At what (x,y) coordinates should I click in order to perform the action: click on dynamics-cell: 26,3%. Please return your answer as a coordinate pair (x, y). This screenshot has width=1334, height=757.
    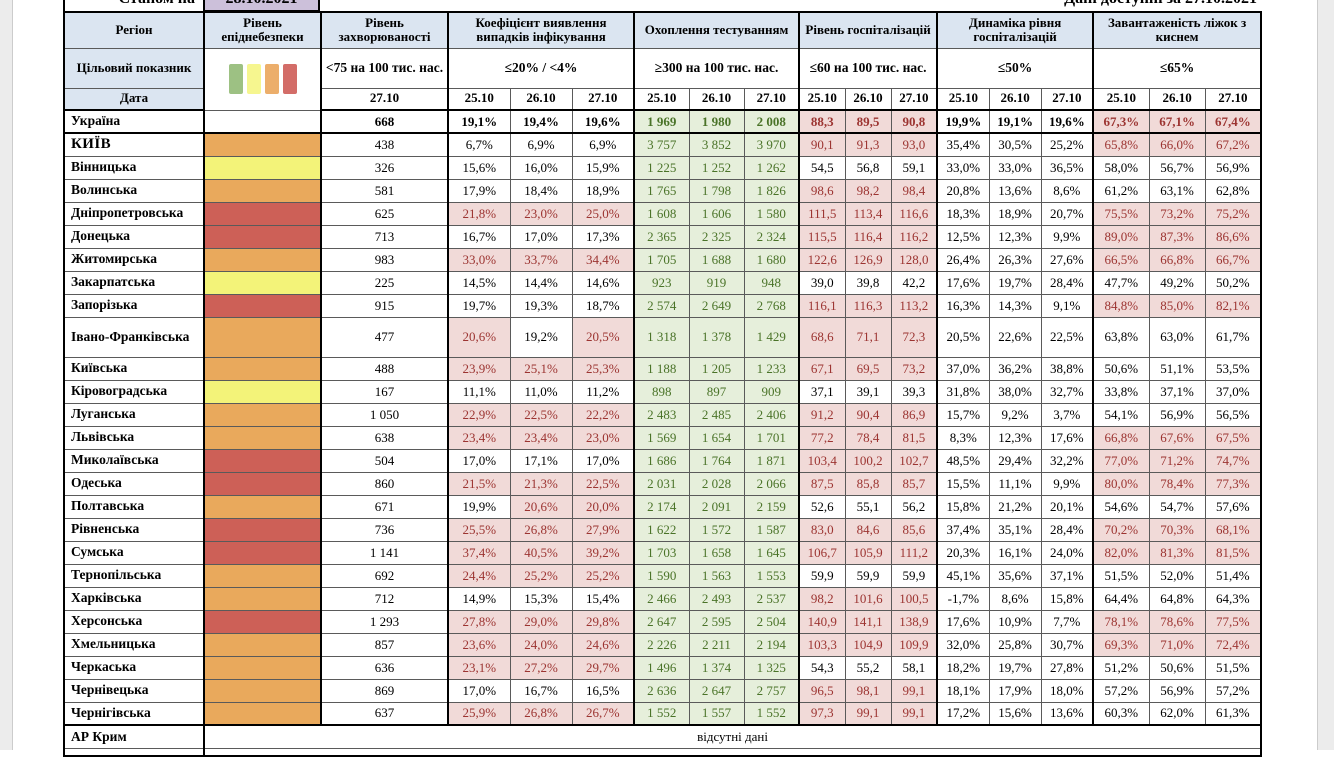
    Looking at the image, I should click on (1015, 259).